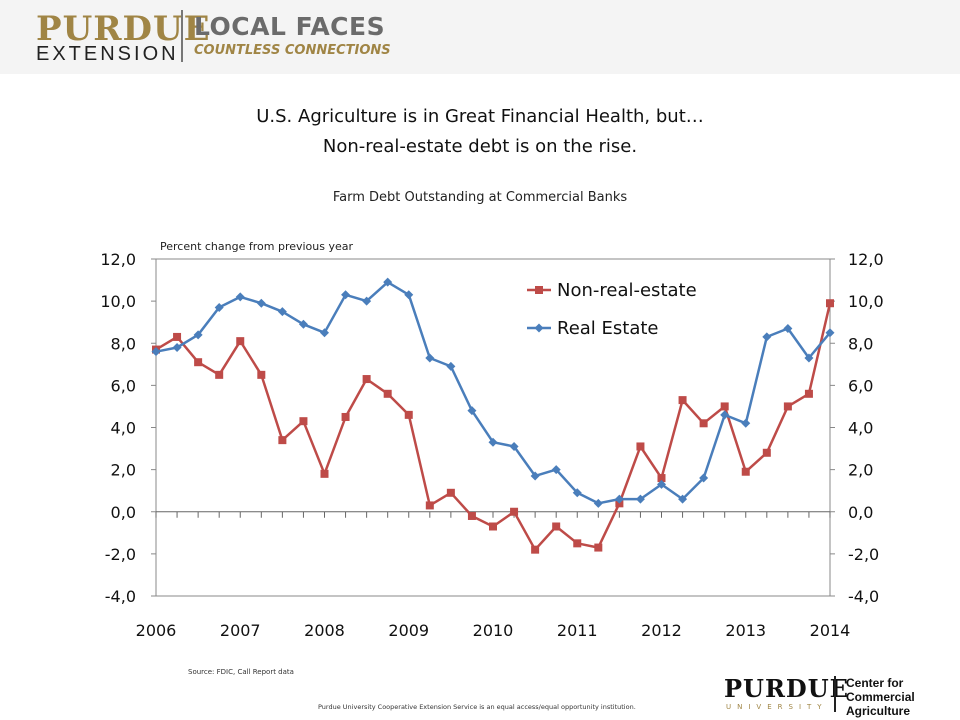 The image size is (960, 720). I want to click on y-tick-label-left: 4,0, so click(123, 428).